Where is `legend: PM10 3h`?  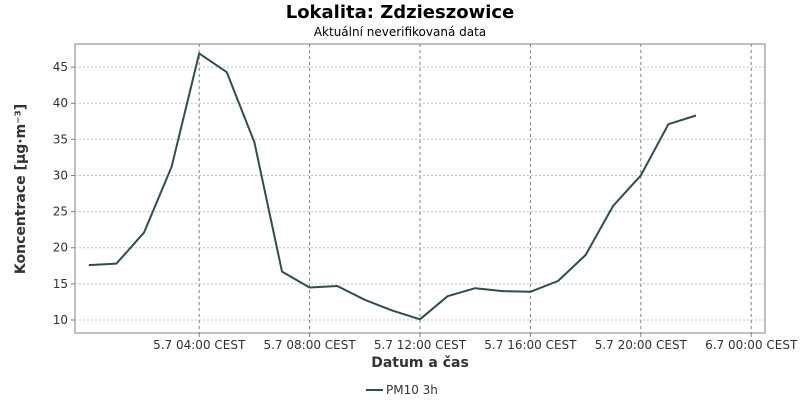
legend: PM10 3h is located at coordinates (402, 390).